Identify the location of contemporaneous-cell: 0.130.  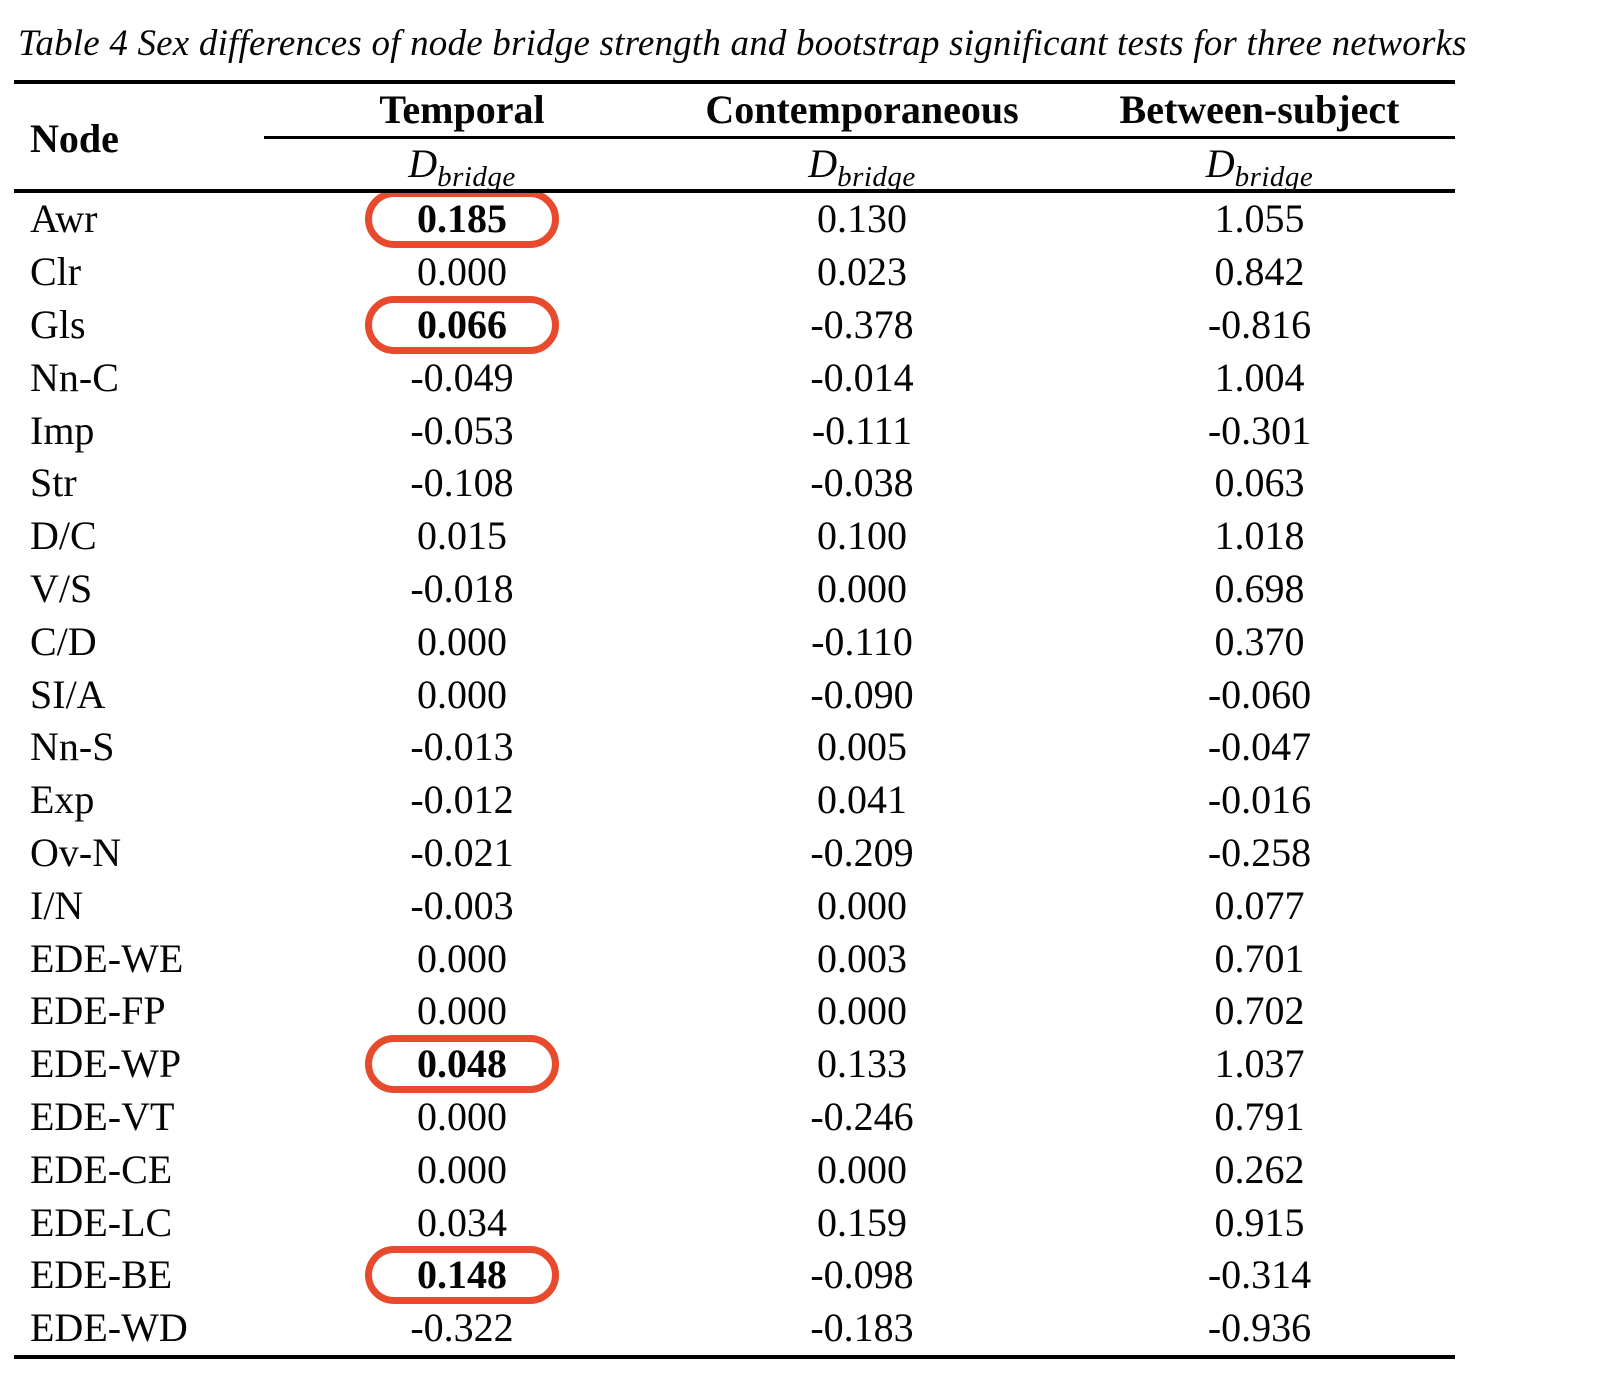
(862, 219).